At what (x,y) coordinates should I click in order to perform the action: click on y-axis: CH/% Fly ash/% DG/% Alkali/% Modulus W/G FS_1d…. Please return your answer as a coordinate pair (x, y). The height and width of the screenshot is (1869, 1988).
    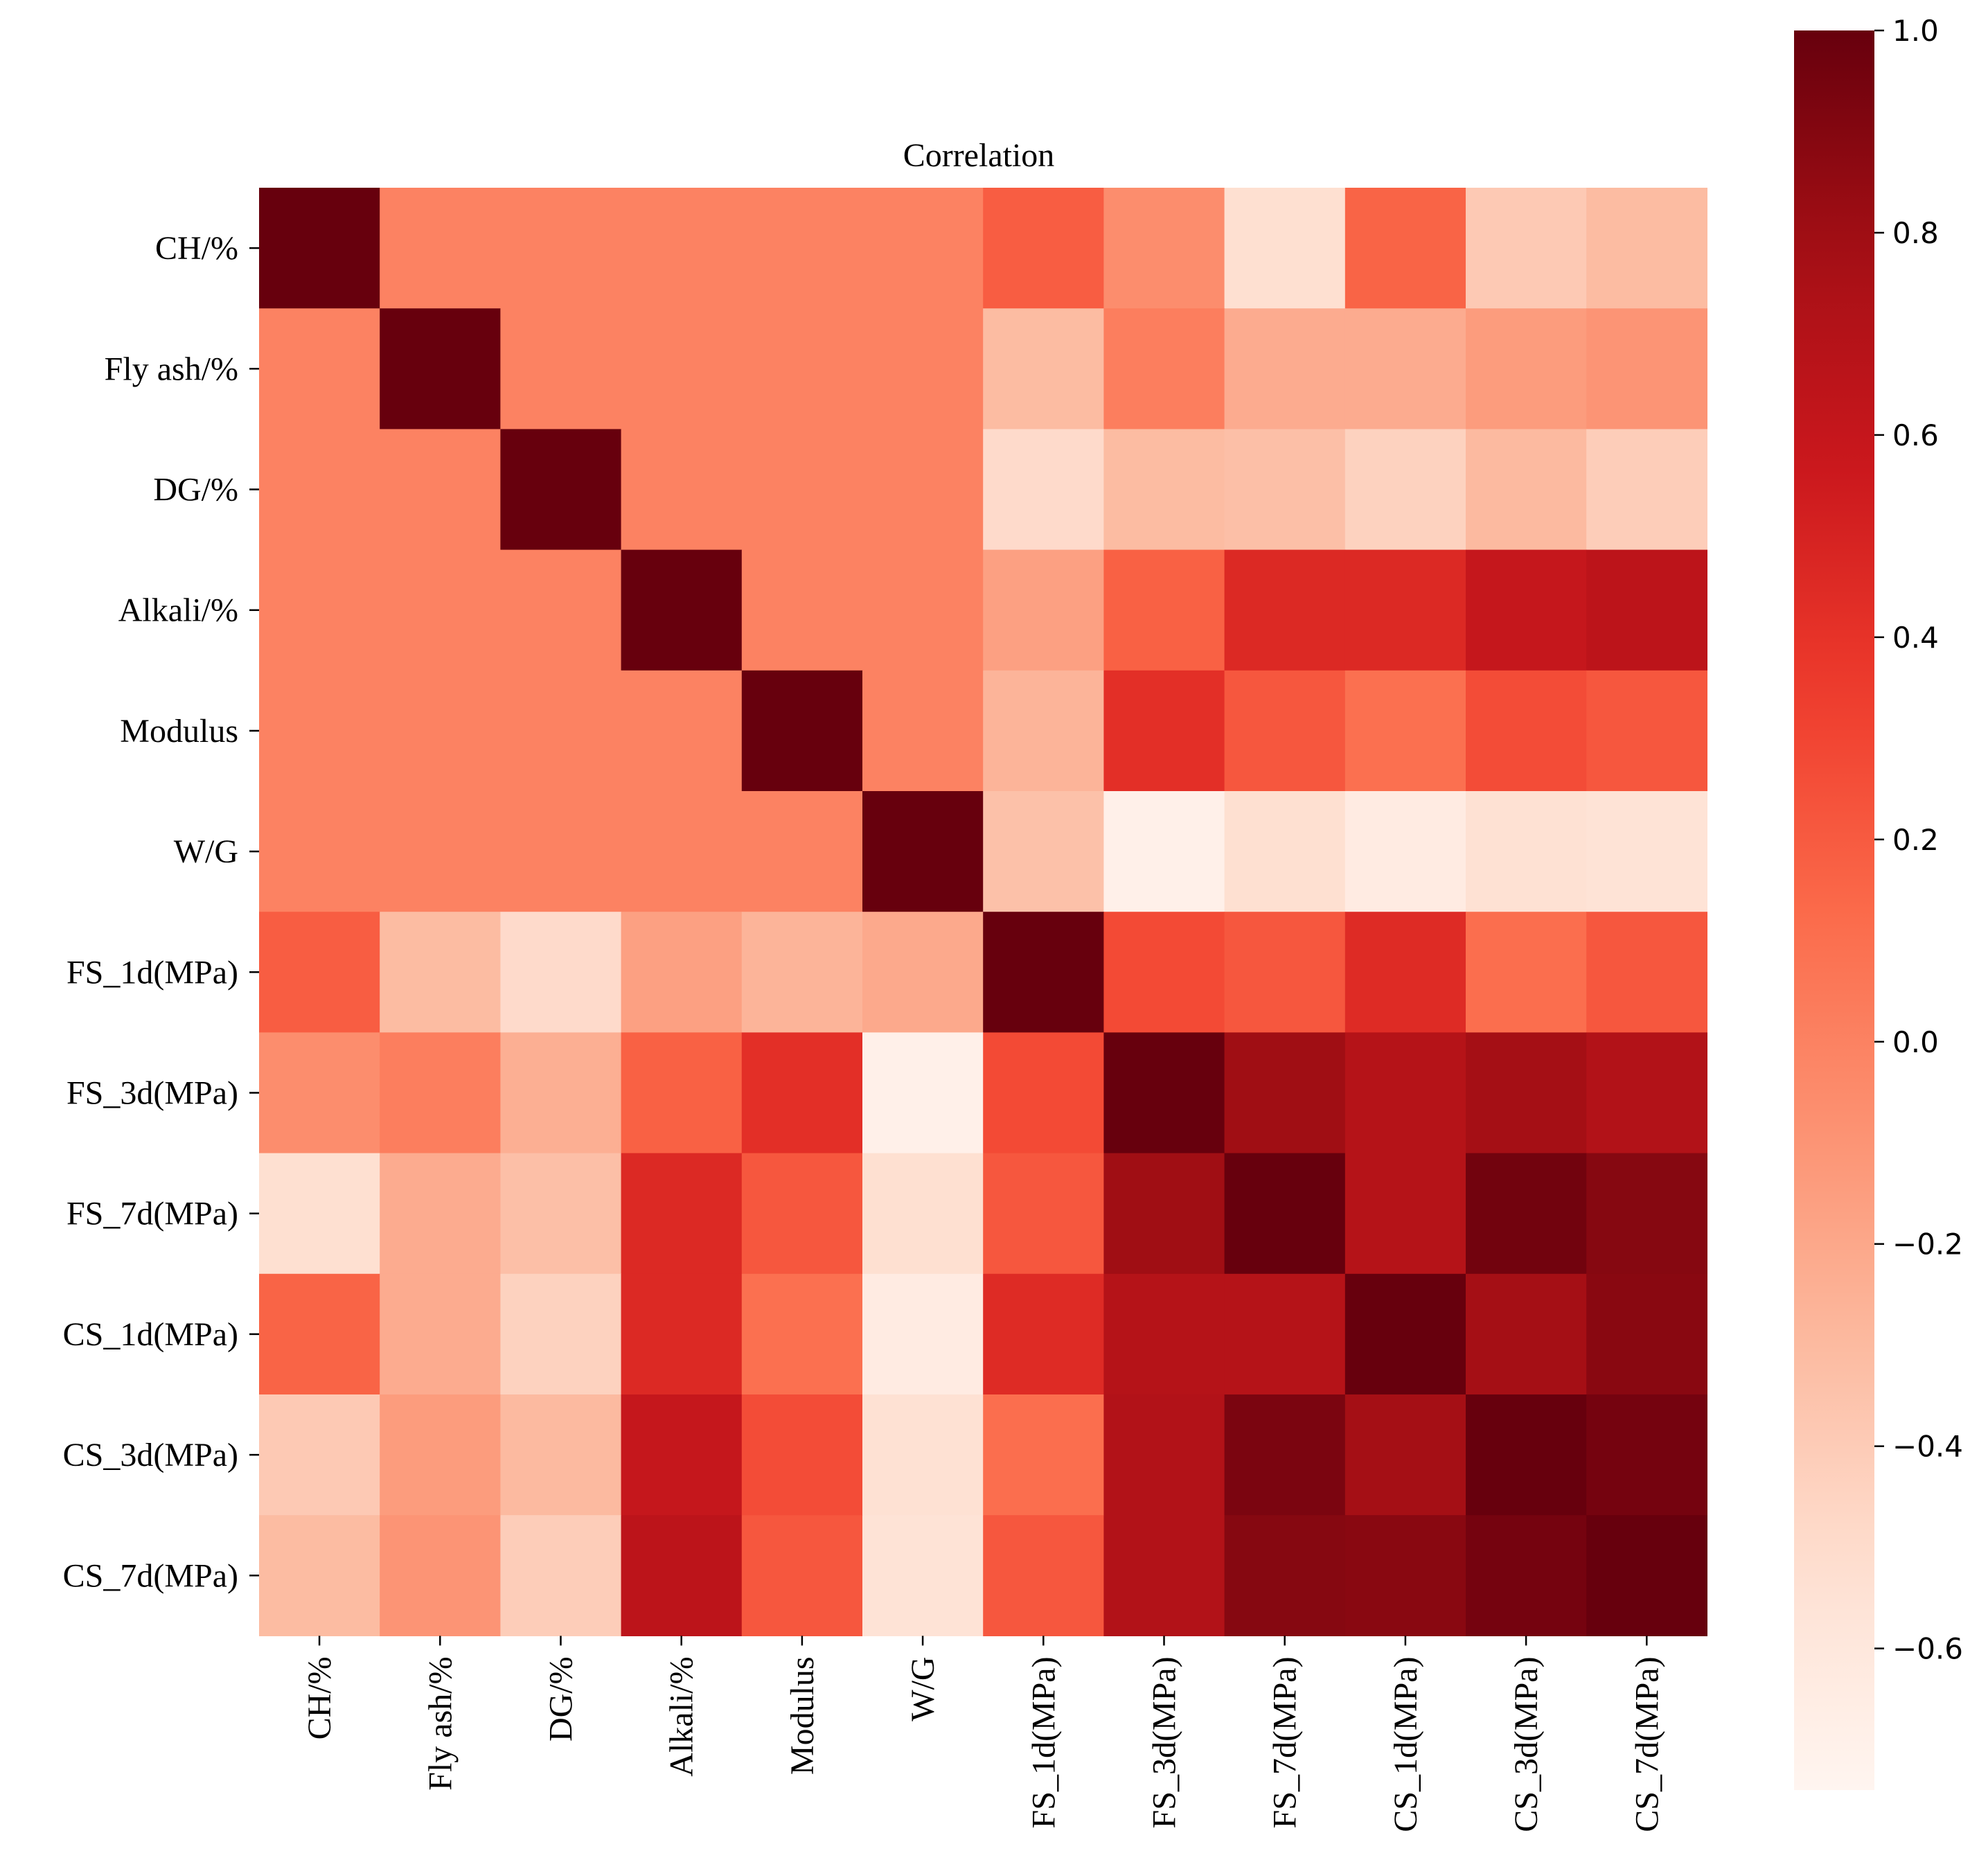
    Looking at the image, I should click on (161, 912).